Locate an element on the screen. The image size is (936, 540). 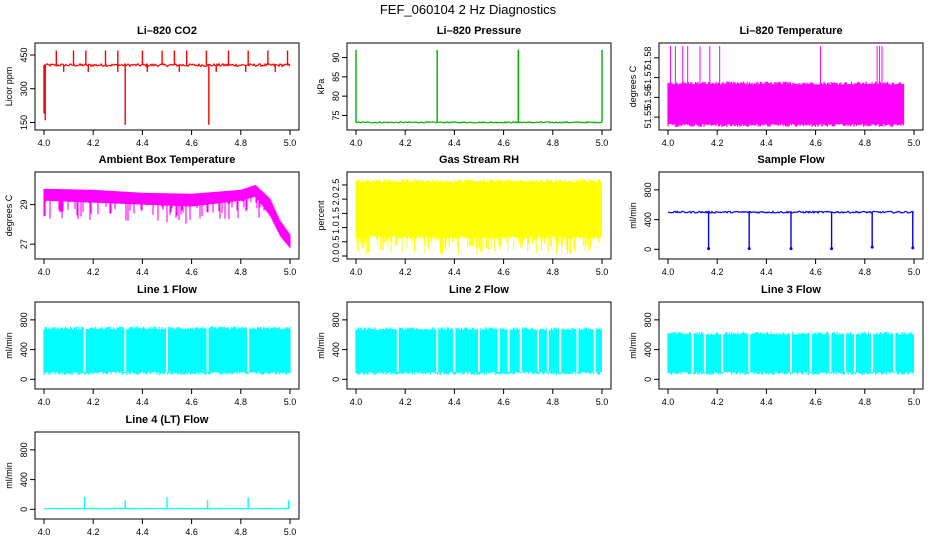
panel-title: Line 4 (LT) Flow is located at coordinates (167, 420).